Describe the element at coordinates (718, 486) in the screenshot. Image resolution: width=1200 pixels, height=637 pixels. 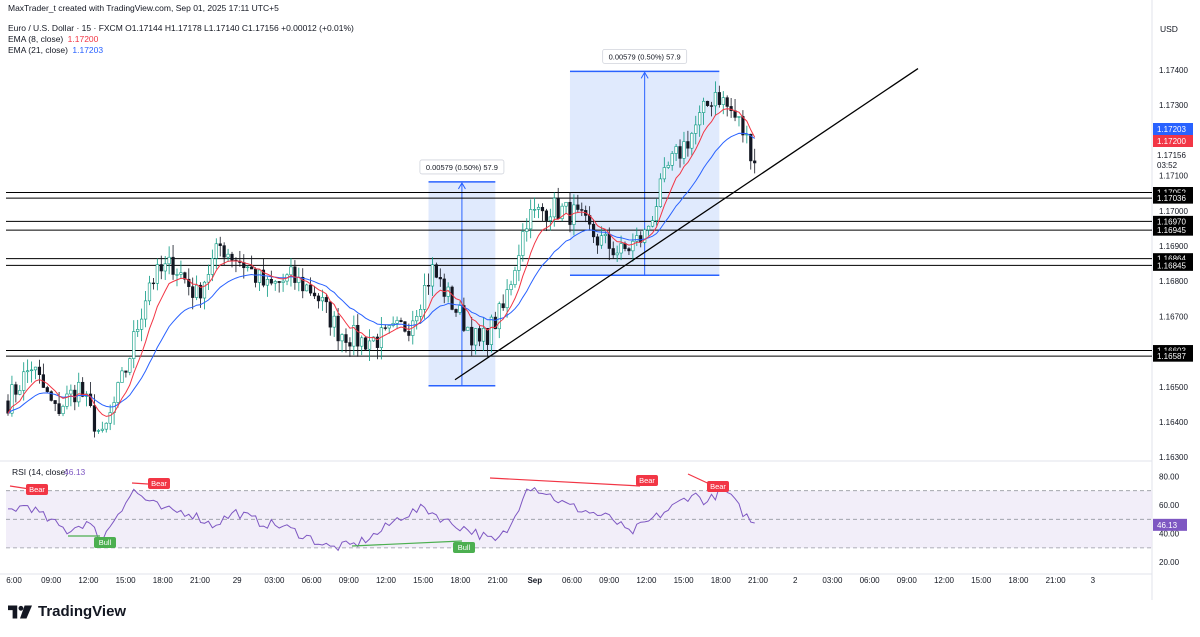
I see `divergence-label: Bear` at that location.